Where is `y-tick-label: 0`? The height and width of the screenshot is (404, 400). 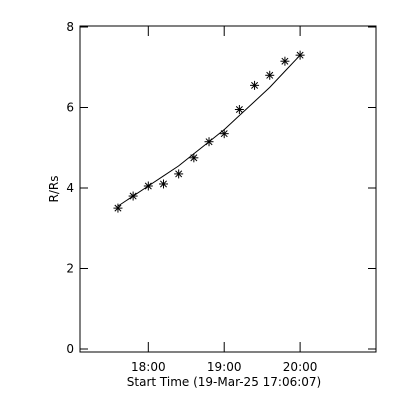 y-tick-label: 0 is located at coordinates (70, 349).